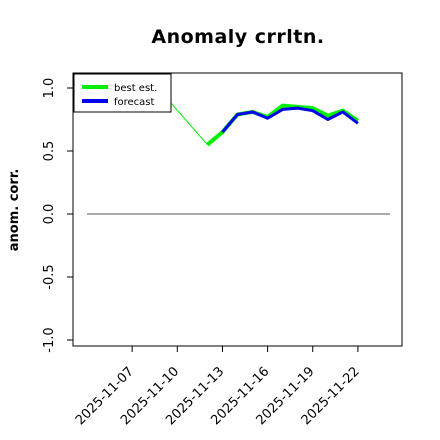 The width and height of the screenshot is (440, 440). Describe the element at coordinates (49, 339) in the screenshot. I see `y-tick-label: -1.0` at that location.